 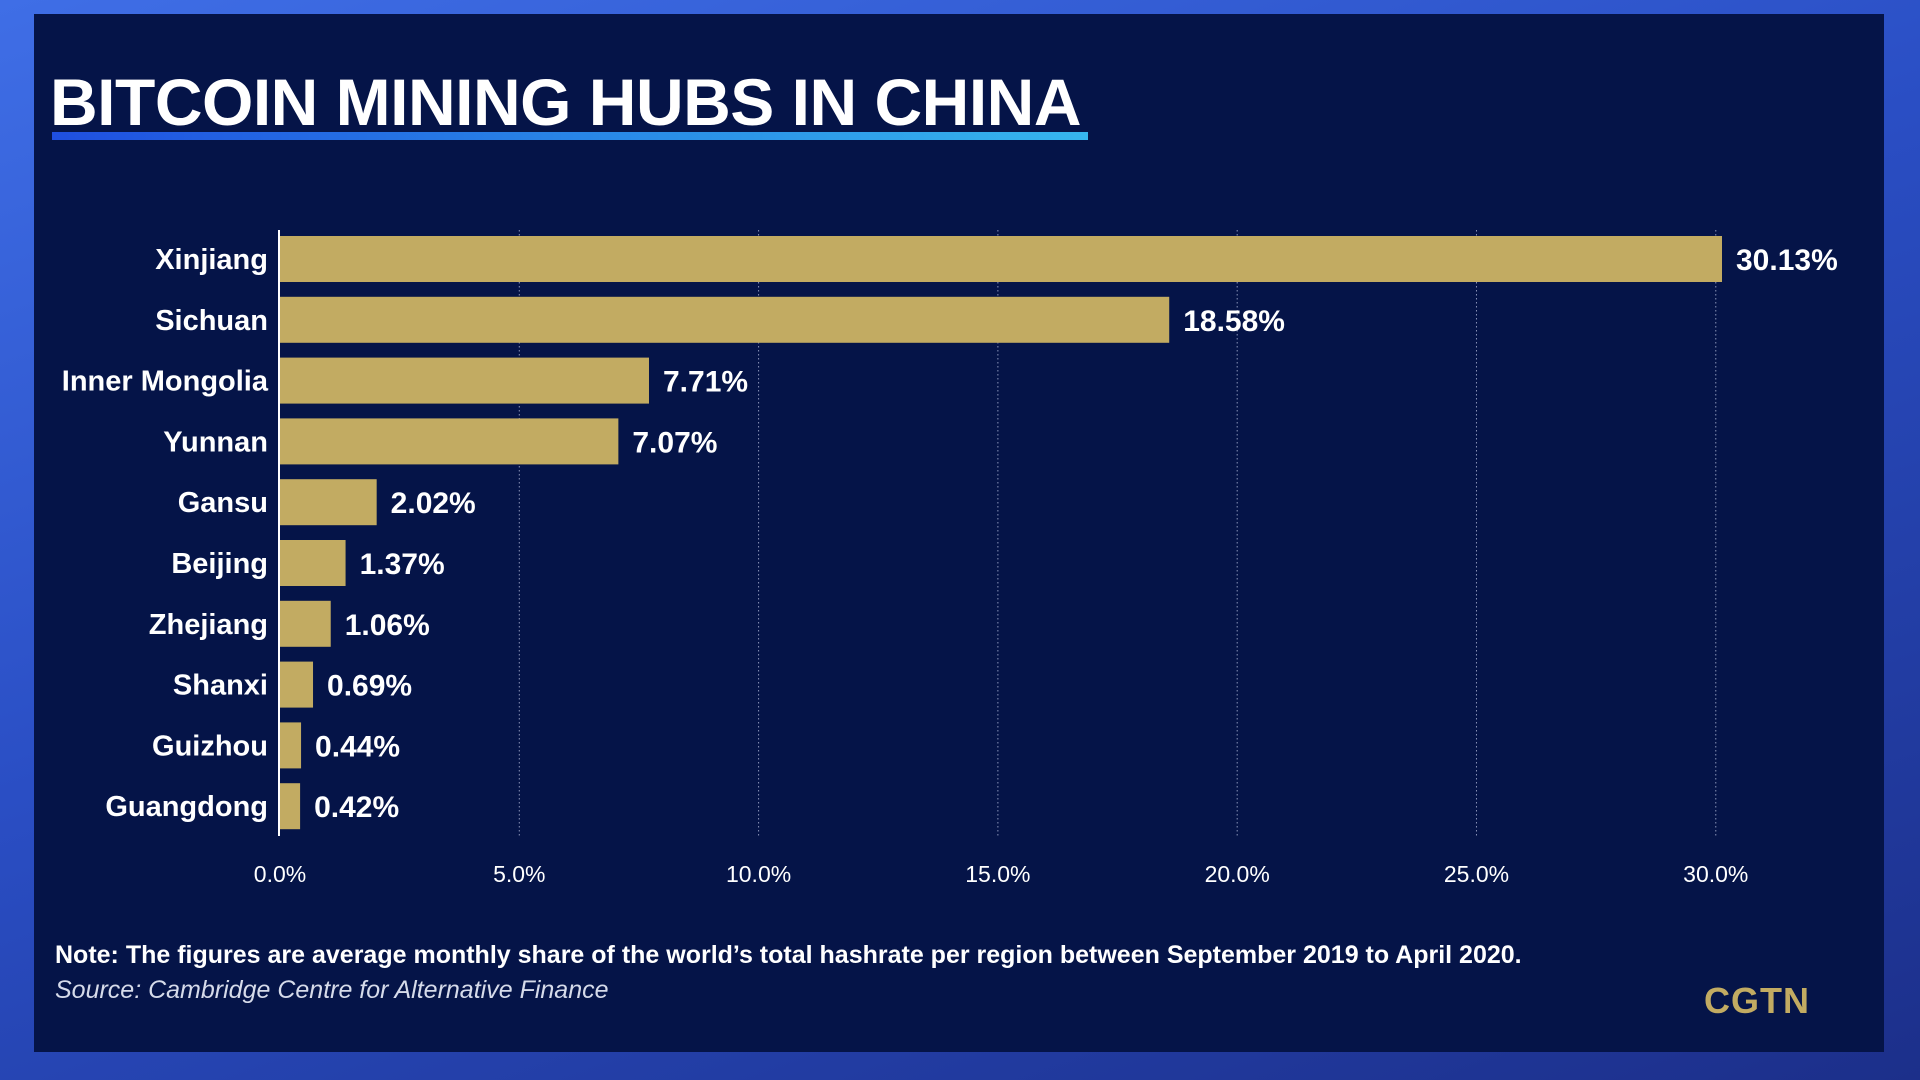 What do you see at coordinates (1476, 874) in the screenshot?
I see `x-tick-label: 25.0%` at bounding box center [1476, 874].